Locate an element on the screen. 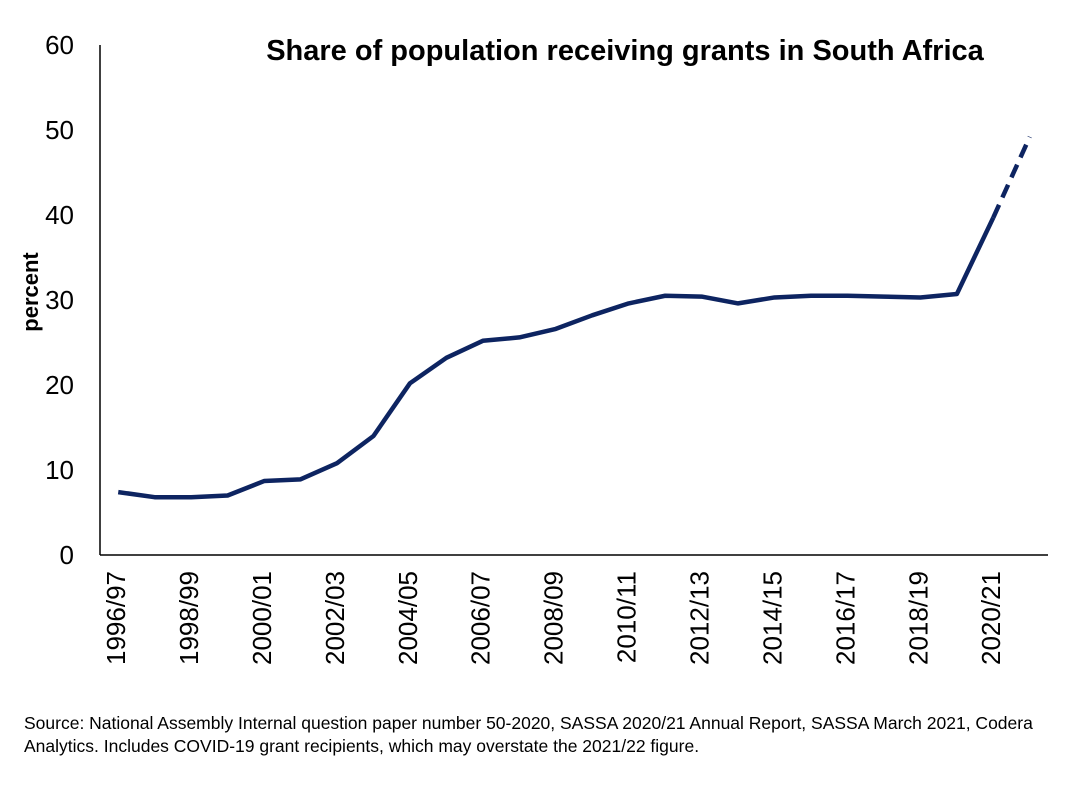  x-tick-label: 2018/19 is located at coordinates (918, 618).